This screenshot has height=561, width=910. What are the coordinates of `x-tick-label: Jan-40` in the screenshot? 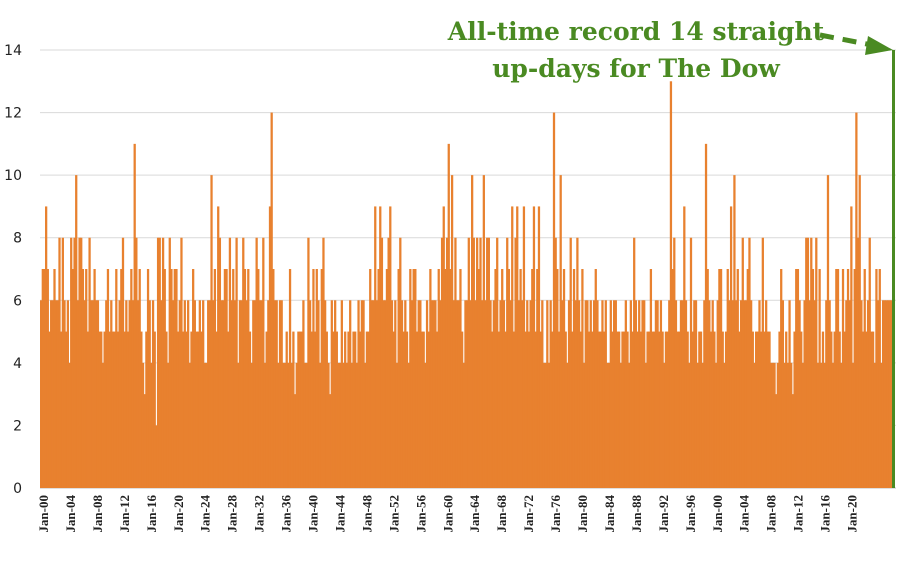 It's located at (313, 514).